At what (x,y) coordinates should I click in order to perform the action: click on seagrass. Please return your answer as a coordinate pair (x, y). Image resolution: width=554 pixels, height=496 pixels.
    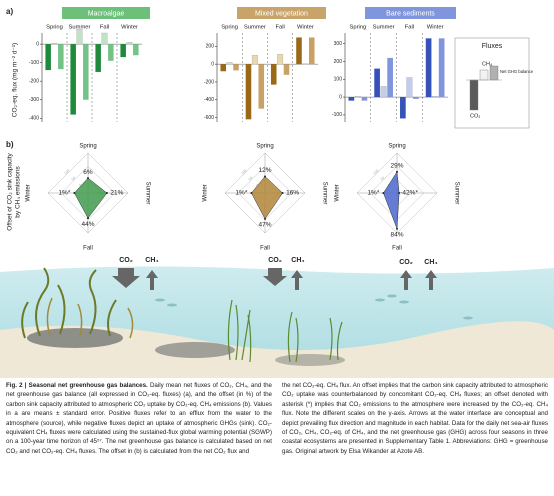
    Looking at the image, I should click on (285, 331).